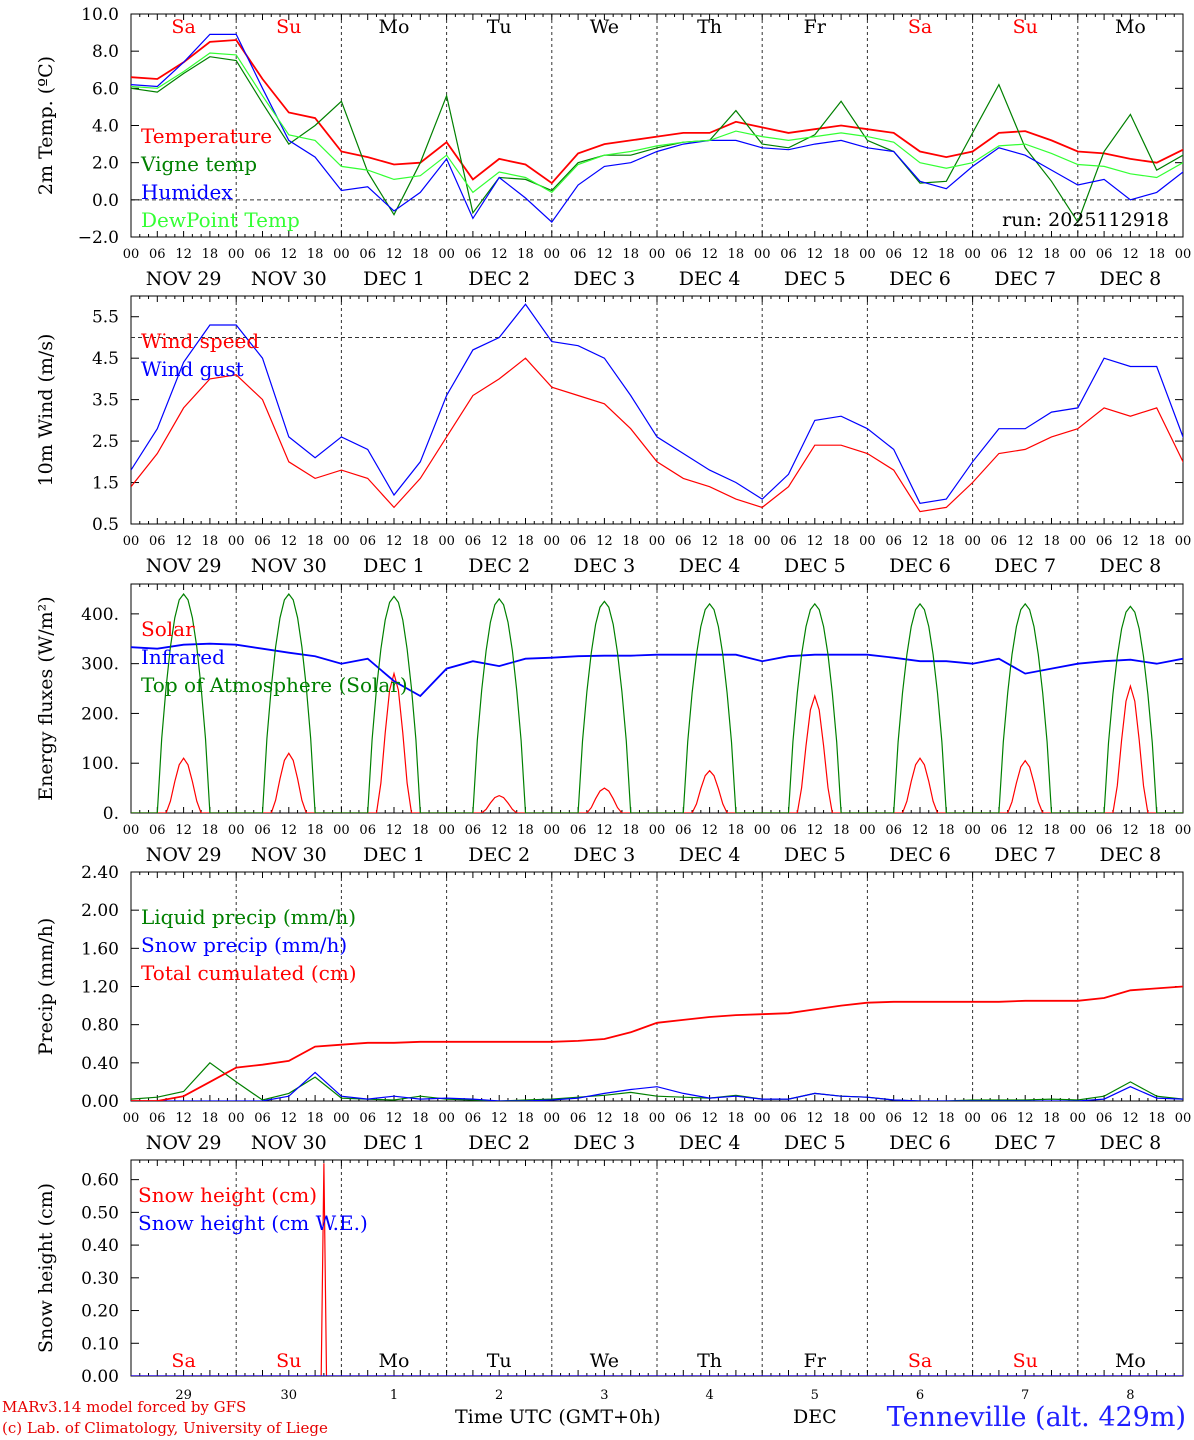 The height and width of the screenshot is (1440, 1194). I want to click on day-number-label: 5, so click(815, 1395).